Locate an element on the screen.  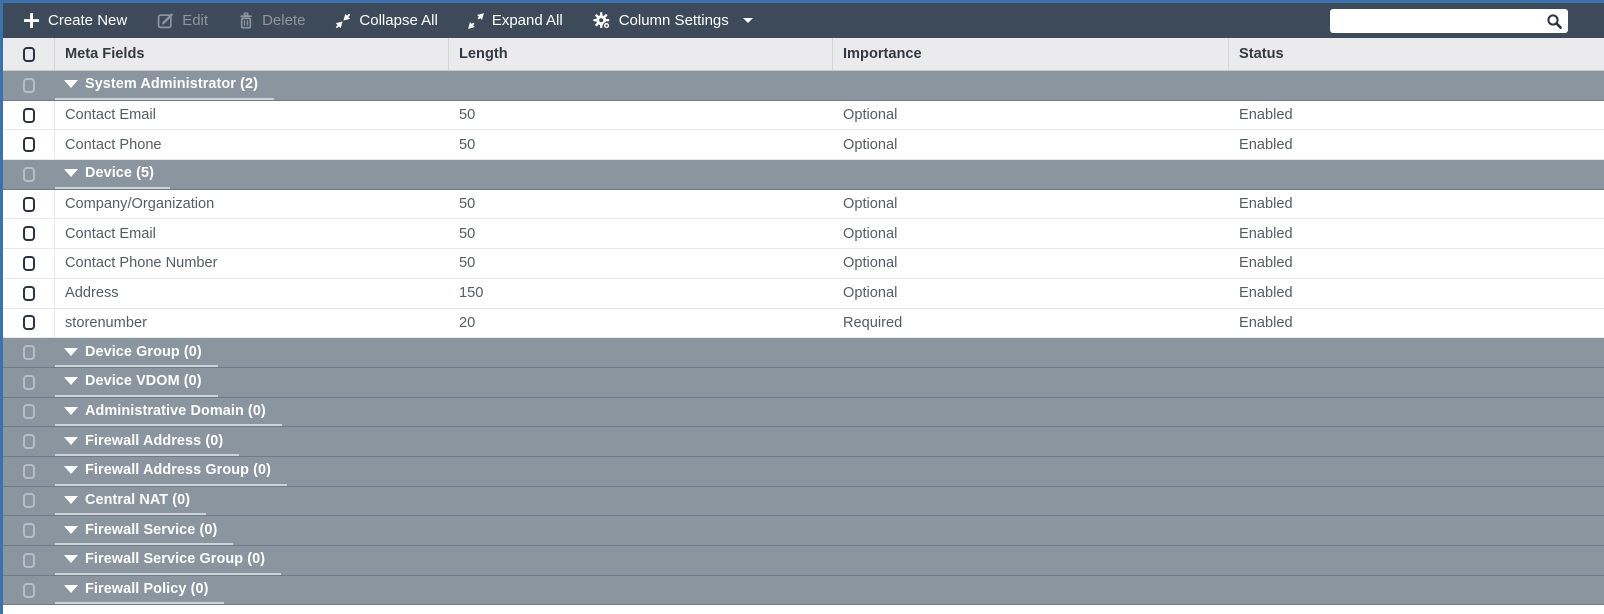
group-label-wrap: System Administrator (2) is located at coordinates (164, 85).